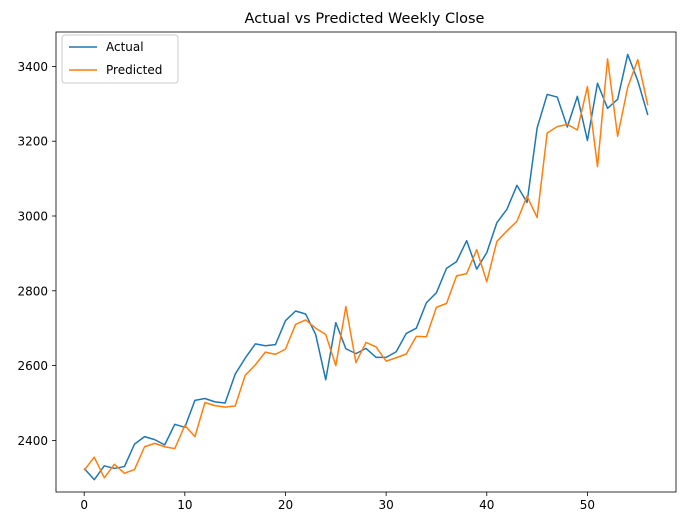  Describe the element at coordinates (125, 47) in the screenshot. I see `legend-label-actual: Actual` at that location.